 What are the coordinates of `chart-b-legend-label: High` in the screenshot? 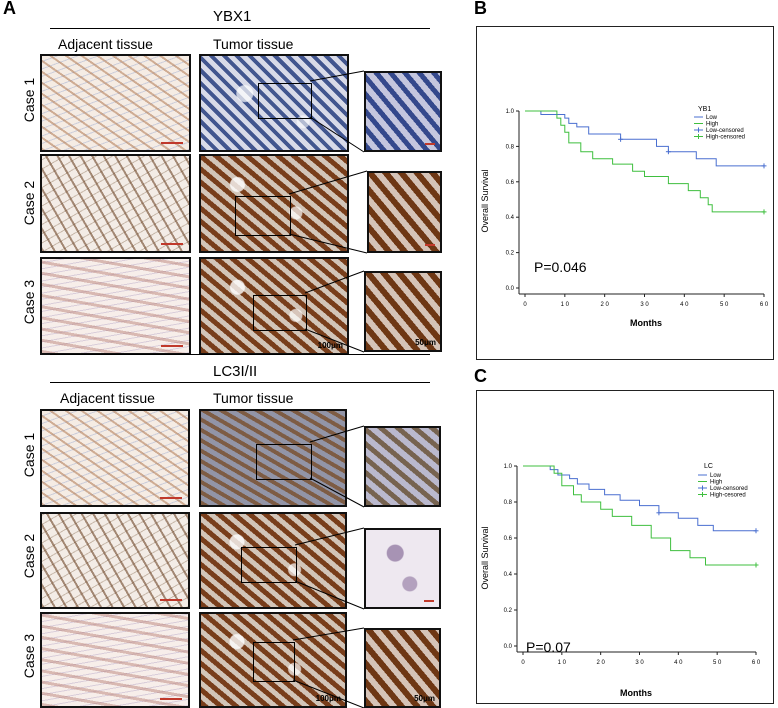 It's located at (712, 125).